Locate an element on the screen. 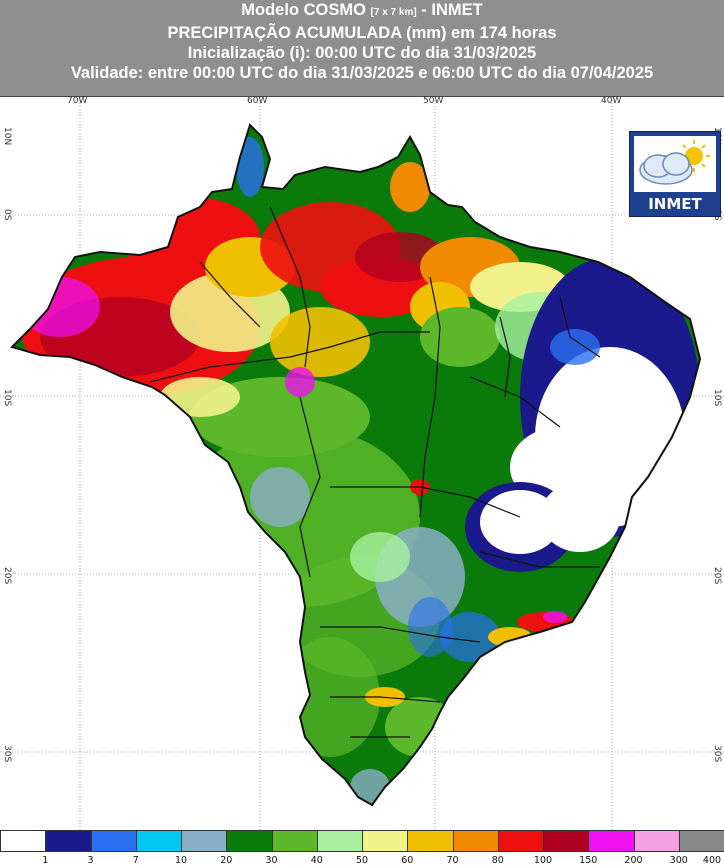 This screenshot has height=867, width=724. legend-label: 7 is located at coordinates (135, 860).